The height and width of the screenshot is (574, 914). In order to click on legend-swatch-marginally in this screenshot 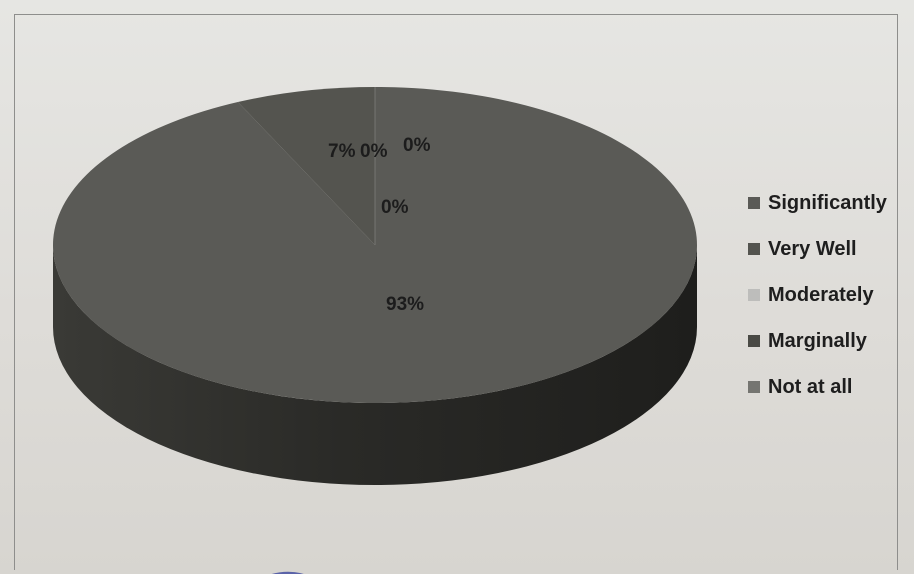, I will do `click(754, 341)`.